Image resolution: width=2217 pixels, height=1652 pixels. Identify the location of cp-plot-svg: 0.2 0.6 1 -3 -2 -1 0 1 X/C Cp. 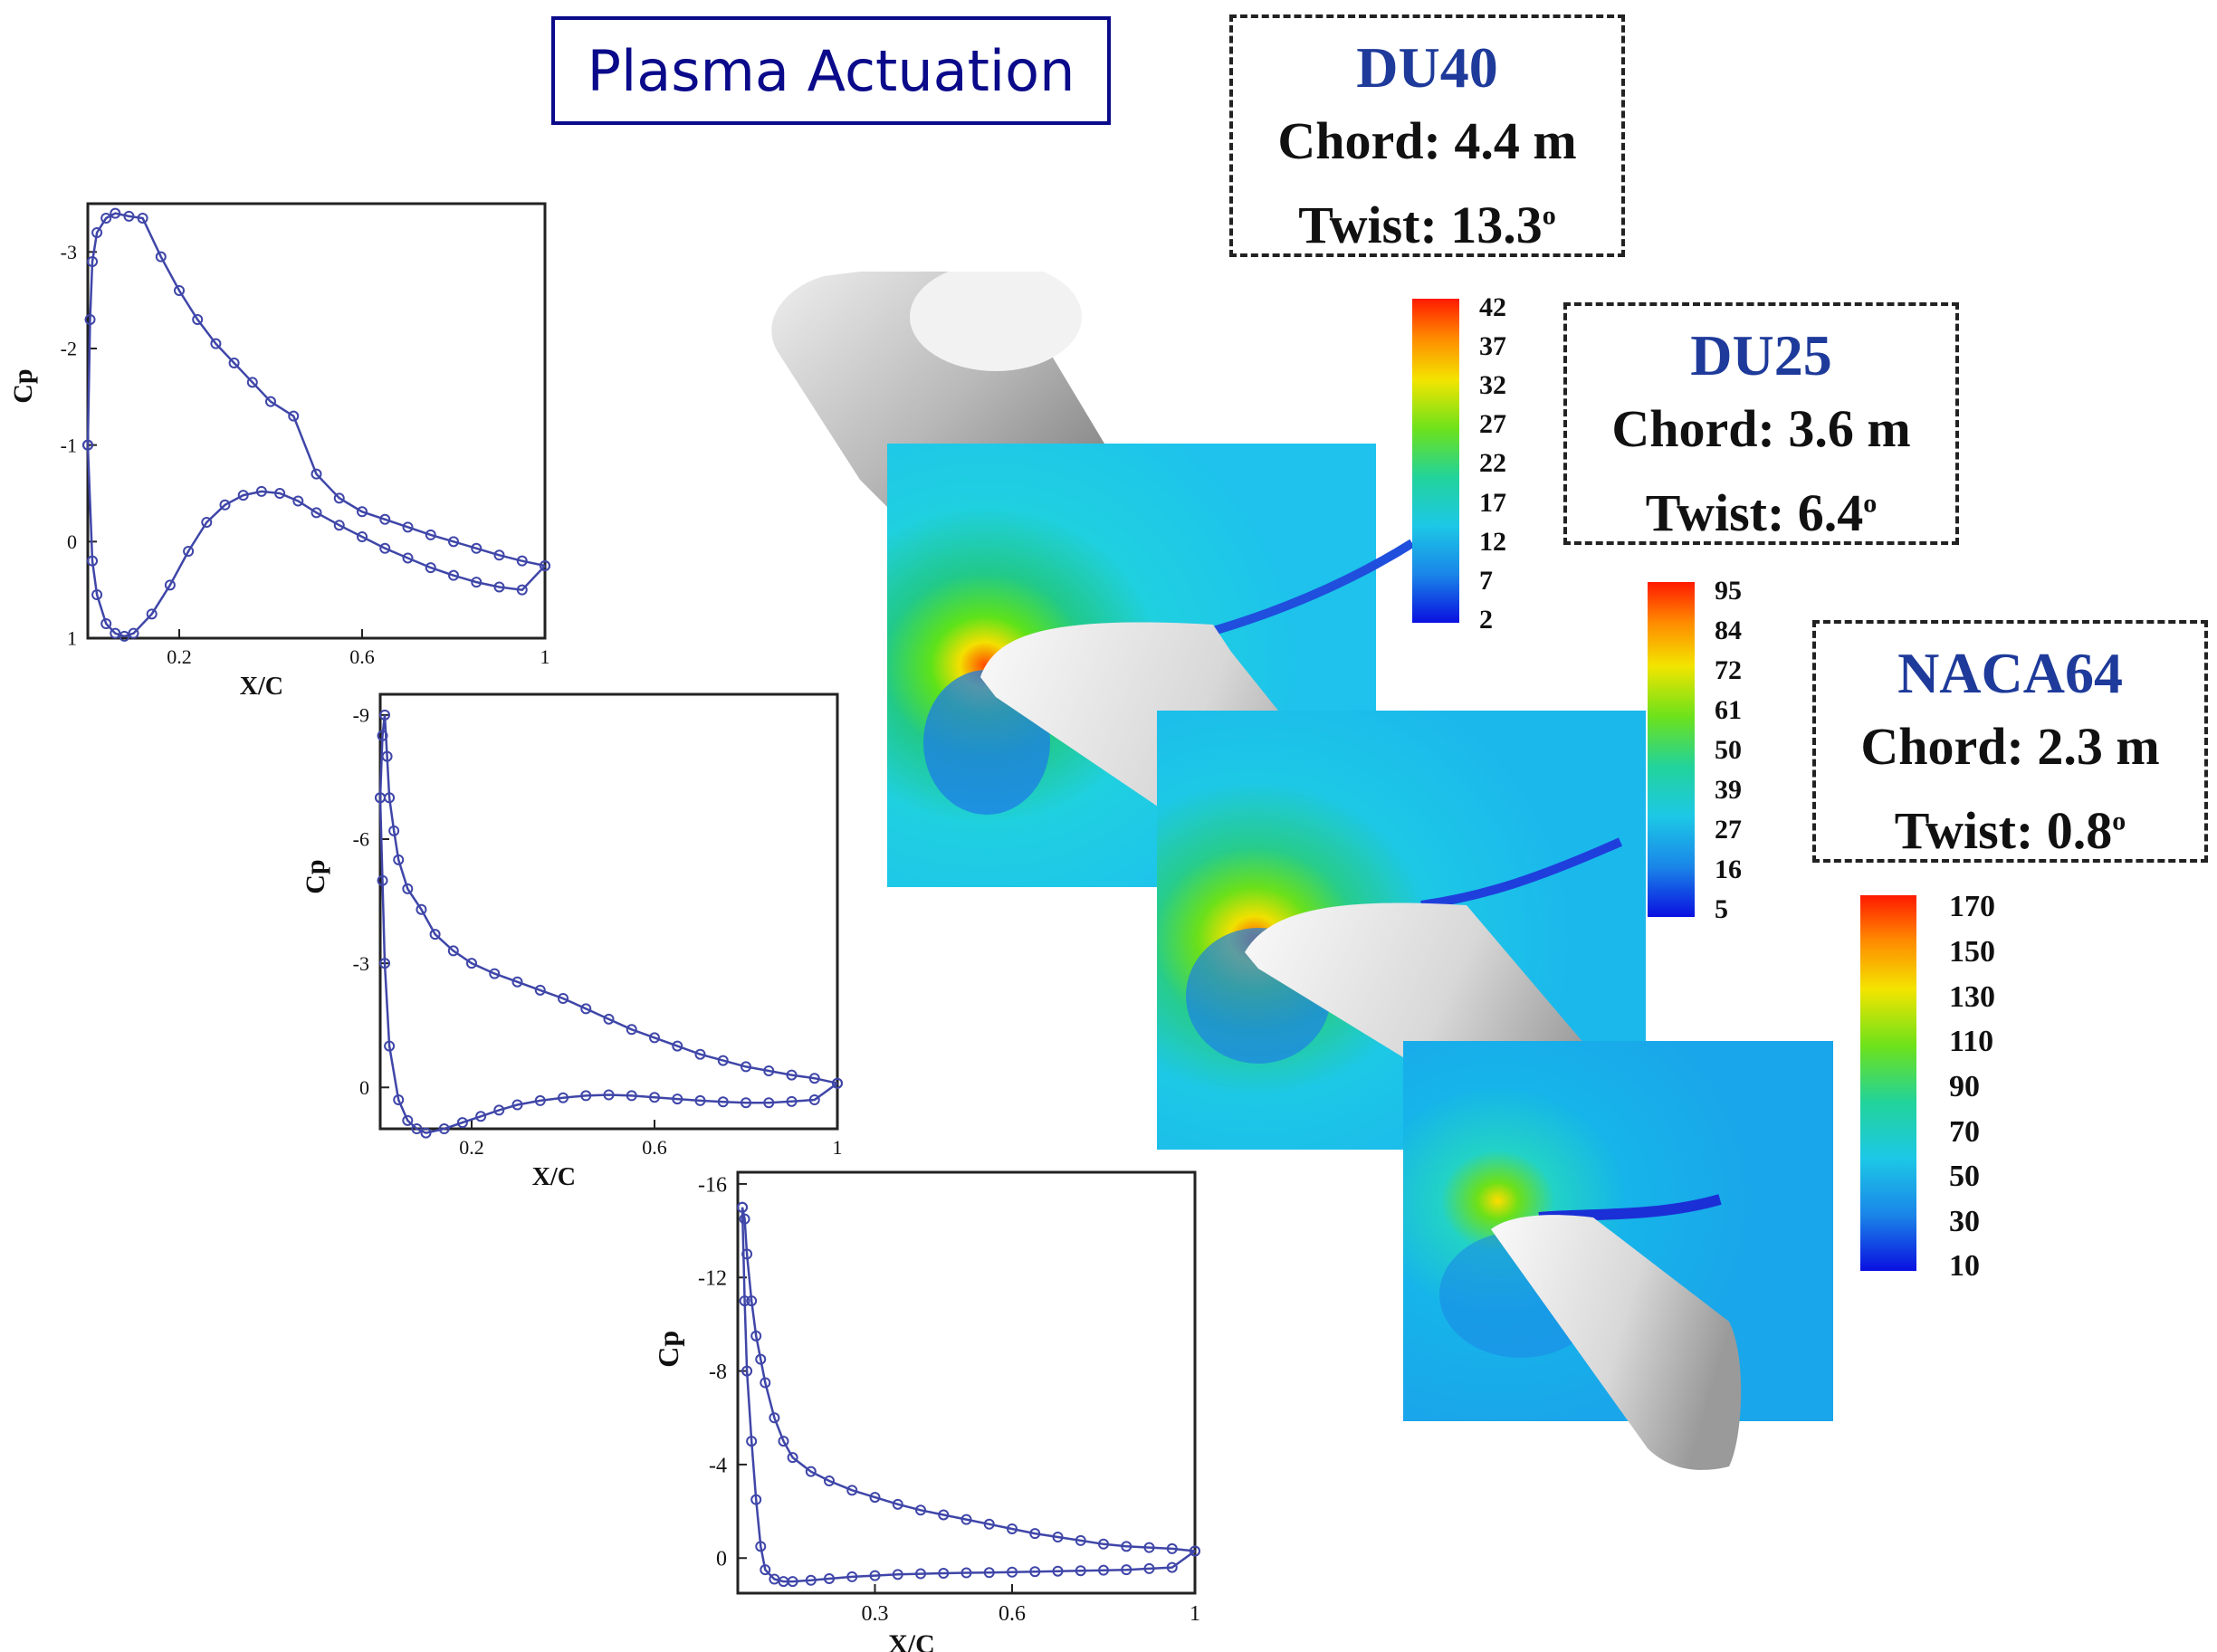
(279, 451).